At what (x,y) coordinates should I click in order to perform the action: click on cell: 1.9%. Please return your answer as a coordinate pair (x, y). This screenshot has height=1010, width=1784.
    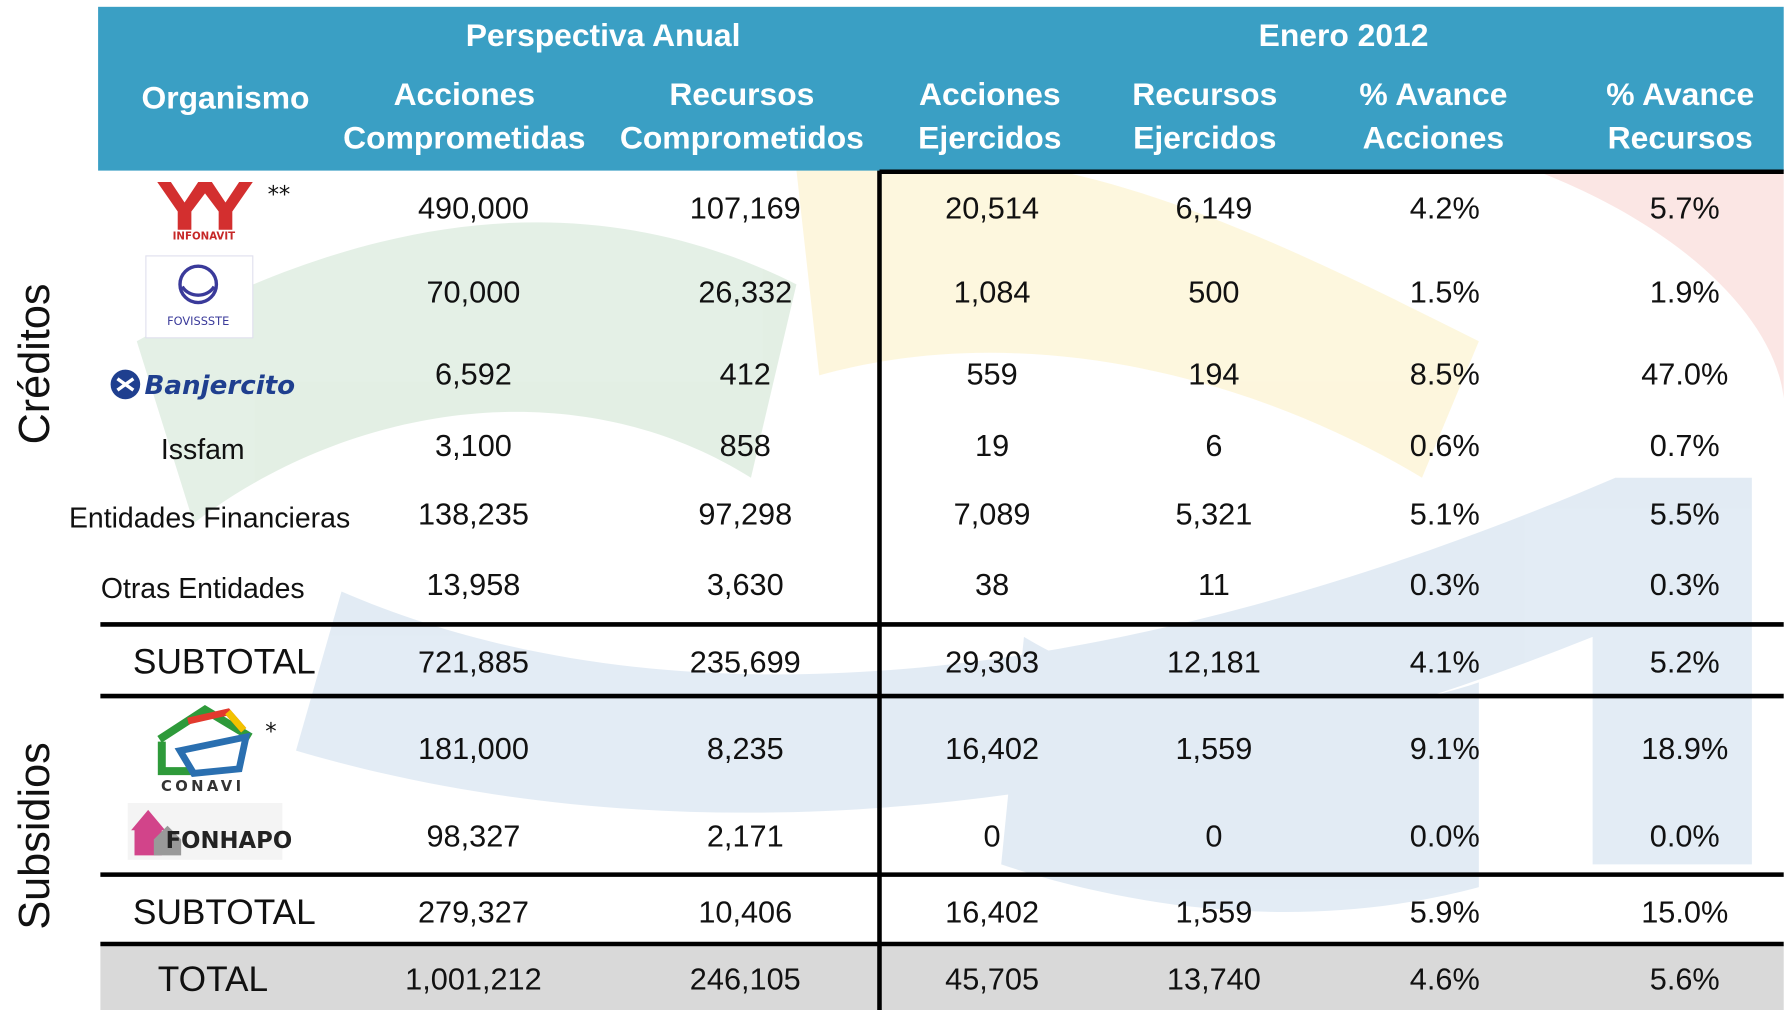
    Looking at the image, I should click on (1685, 292).